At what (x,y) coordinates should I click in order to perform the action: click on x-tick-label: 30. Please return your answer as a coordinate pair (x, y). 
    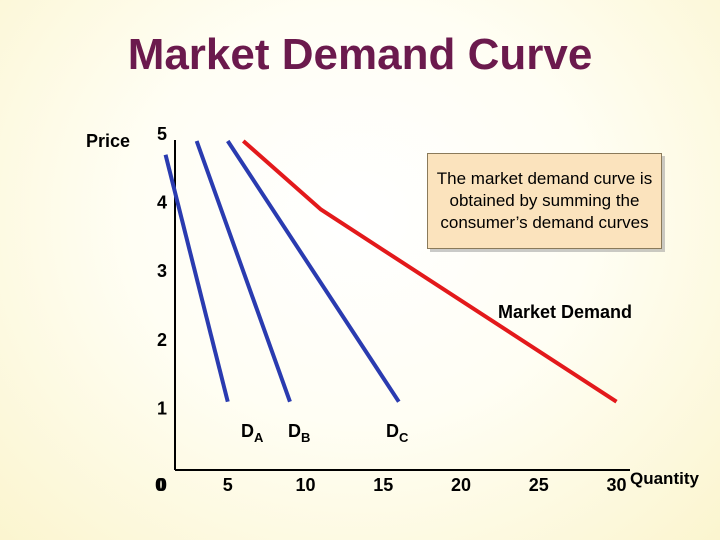
    Looking at the image, I should click on (616, 485).